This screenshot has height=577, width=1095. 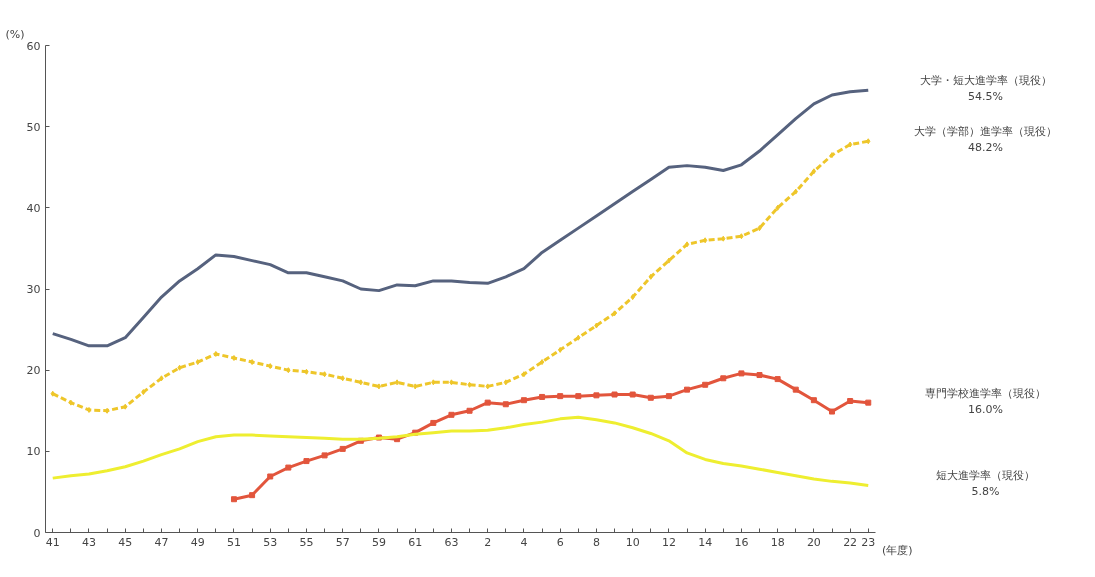 I want to click on text: 16.0%, so click(x=985, y=409).